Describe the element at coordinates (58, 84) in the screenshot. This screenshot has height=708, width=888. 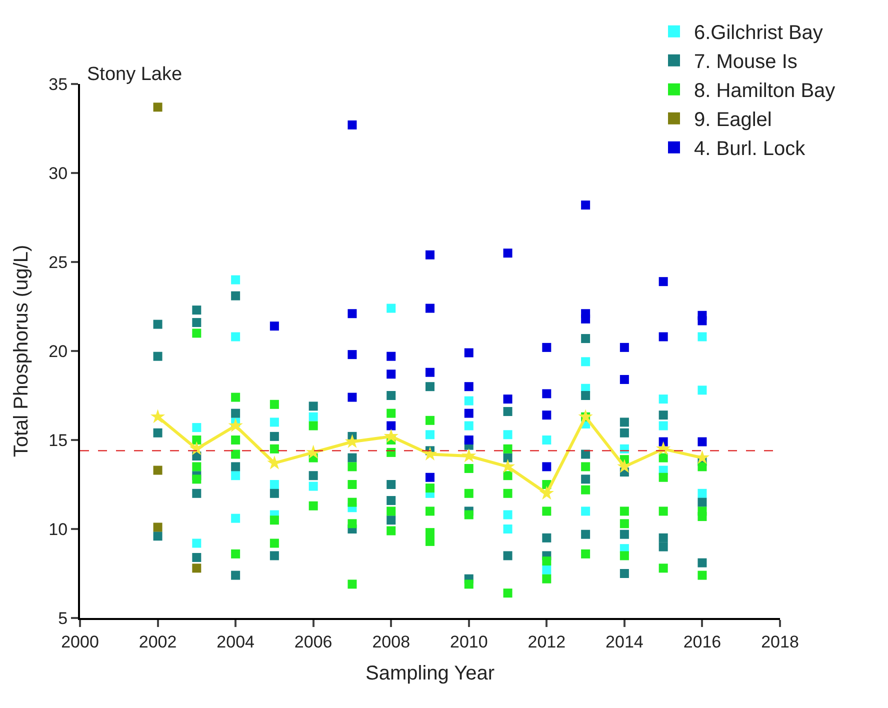
I see `y-tick-label: 35` at that location.